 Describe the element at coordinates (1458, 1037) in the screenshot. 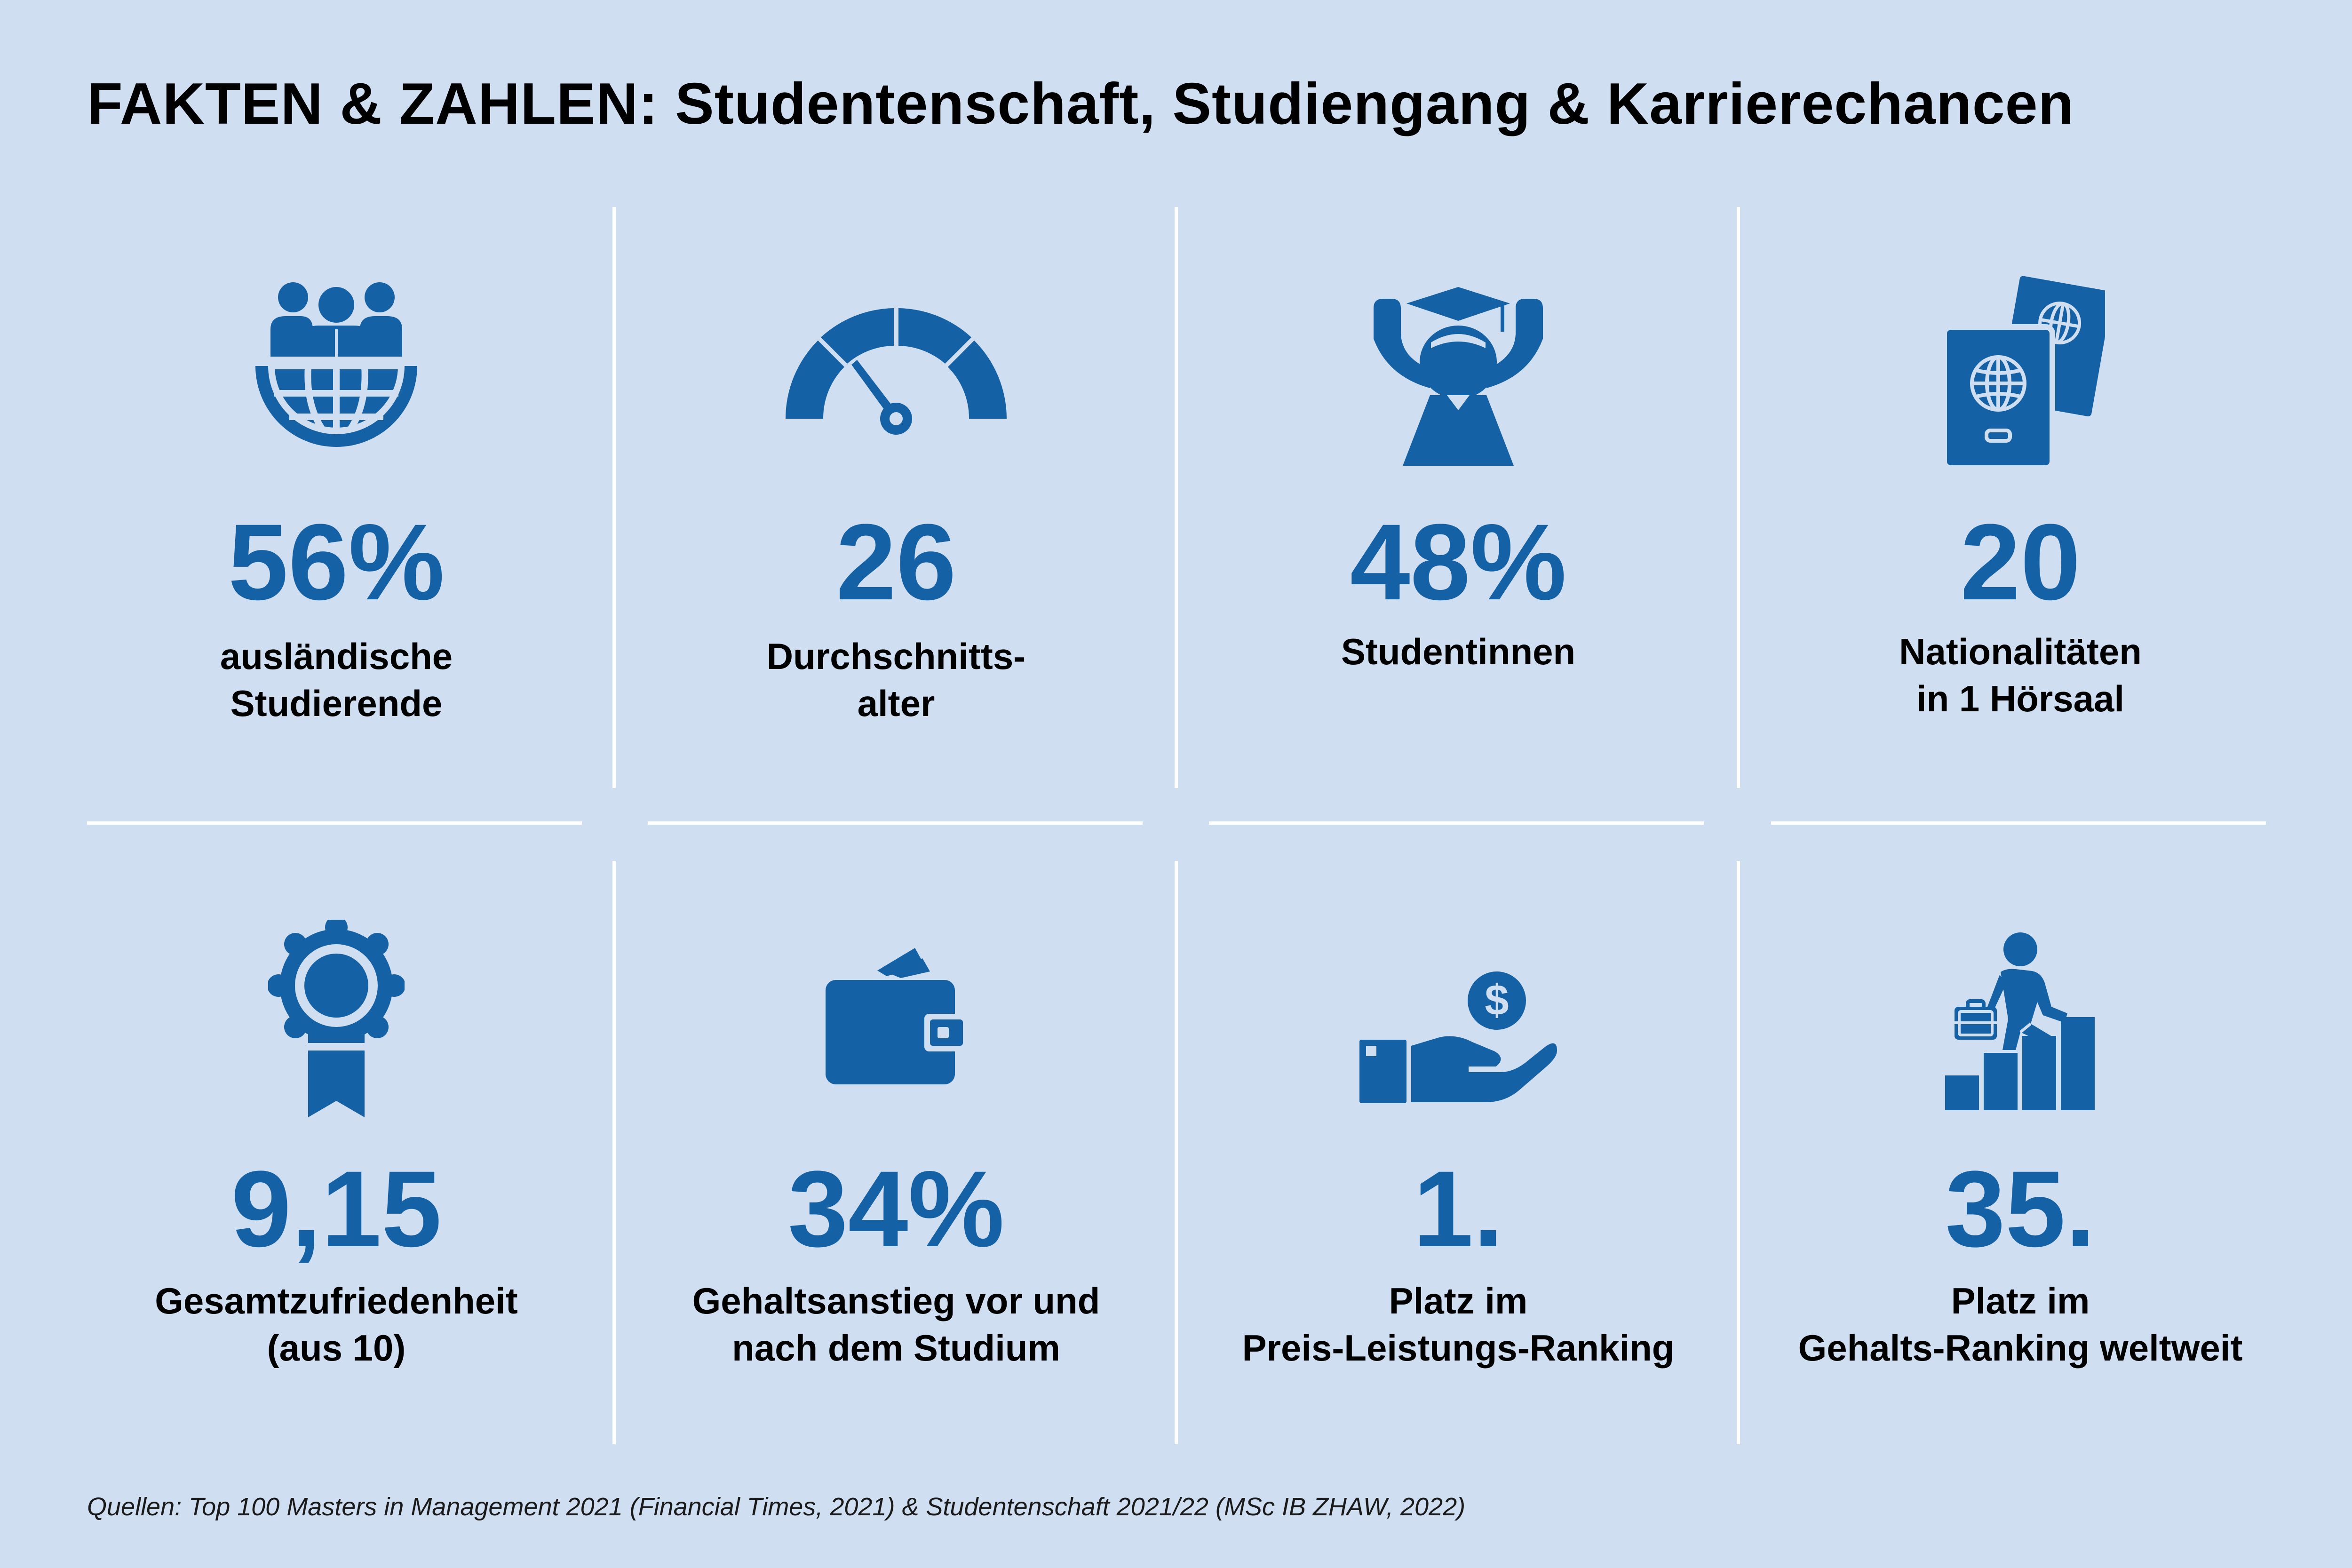

I see `money-hand-icon: $` at that location.